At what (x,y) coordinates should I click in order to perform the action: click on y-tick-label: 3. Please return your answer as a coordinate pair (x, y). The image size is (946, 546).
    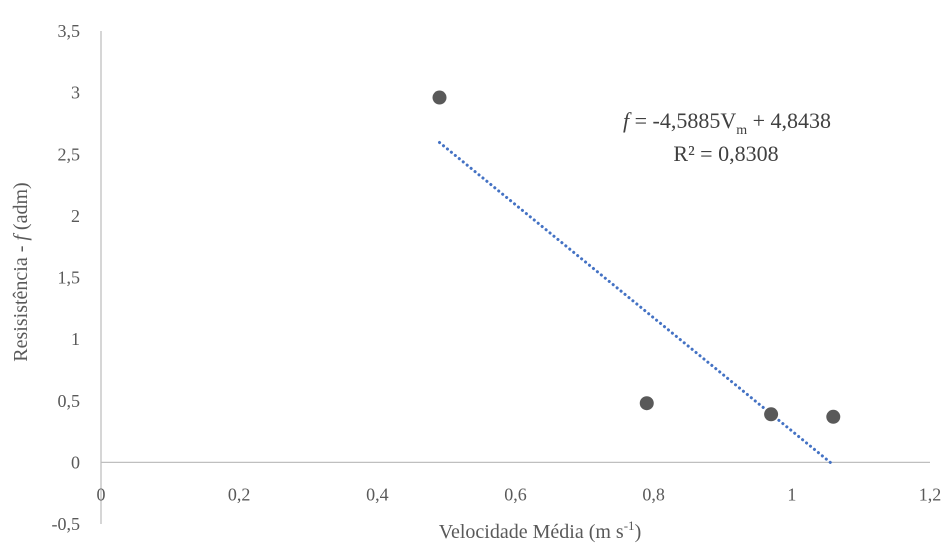
    Looking at the image, I should click on (75, 93).